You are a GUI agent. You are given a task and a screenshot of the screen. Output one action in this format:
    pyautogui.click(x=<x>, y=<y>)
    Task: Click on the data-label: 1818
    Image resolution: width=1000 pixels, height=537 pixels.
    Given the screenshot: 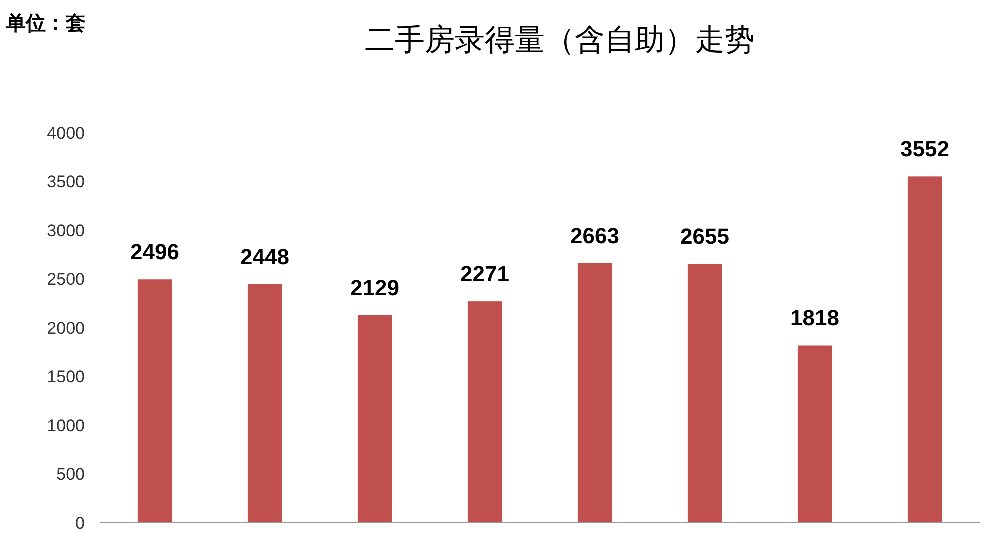 What is the action you would take?
    pyautogui.click(x=815, y=318)
    